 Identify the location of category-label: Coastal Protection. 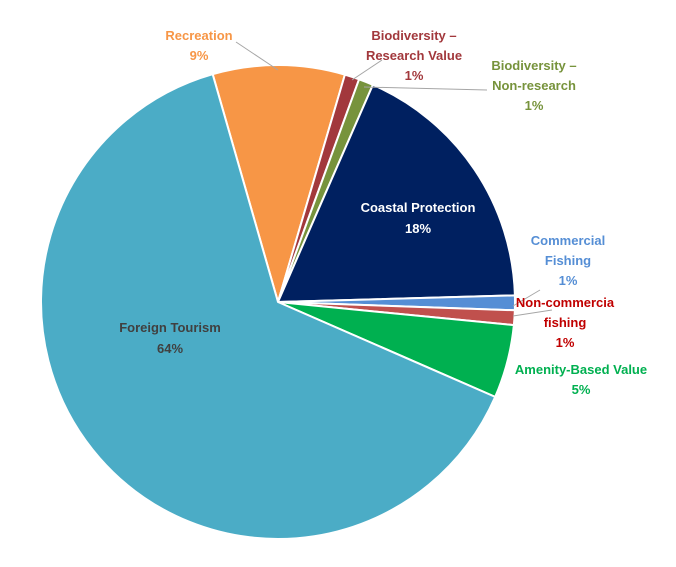
(418, 207).